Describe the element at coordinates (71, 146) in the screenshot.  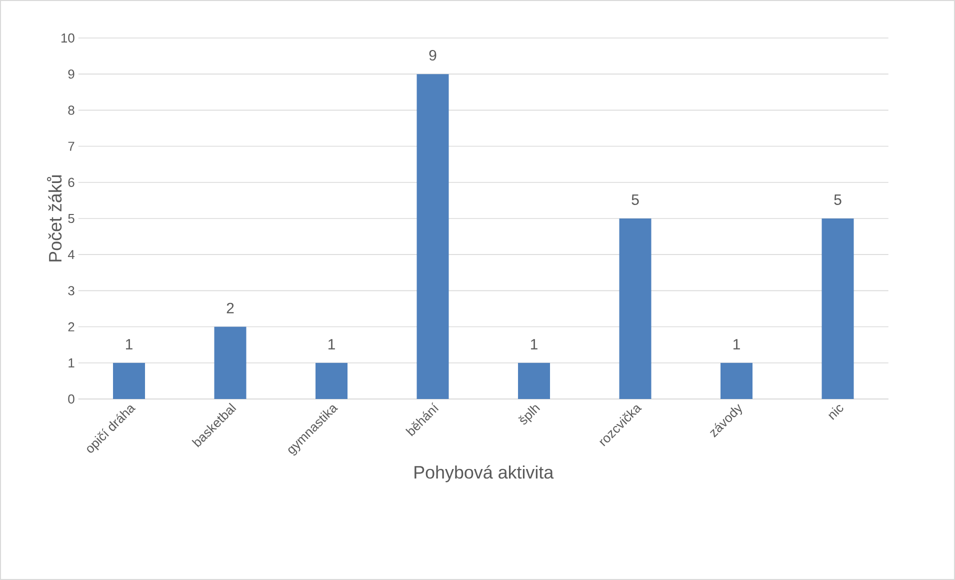
I see `y-tick-label: 7` at that location.